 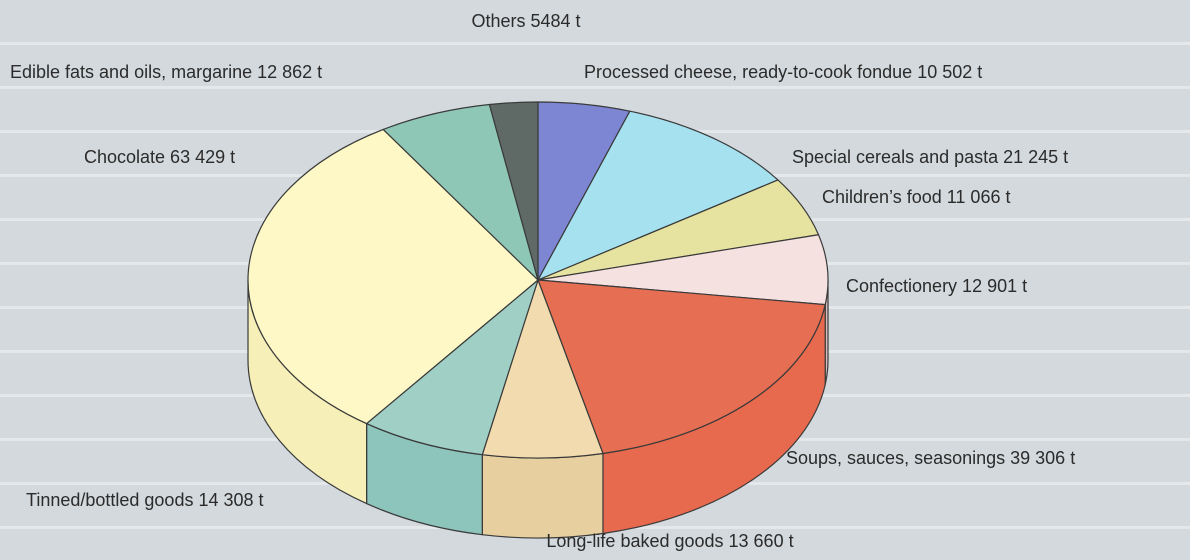 What do you see at coordinates (916, 197) in the screenshot?
I see `slice-label-childrens-food: Children’s food 11 066 t` at bounding box center [916, 197].